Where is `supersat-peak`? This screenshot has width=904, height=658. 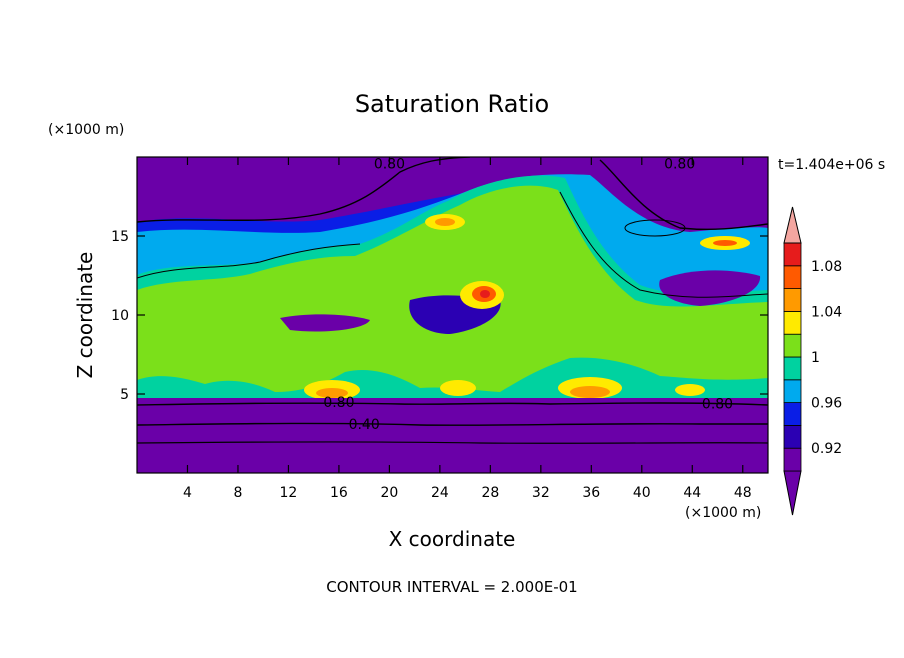 supersat-peak is located at coordinates (485, 294).